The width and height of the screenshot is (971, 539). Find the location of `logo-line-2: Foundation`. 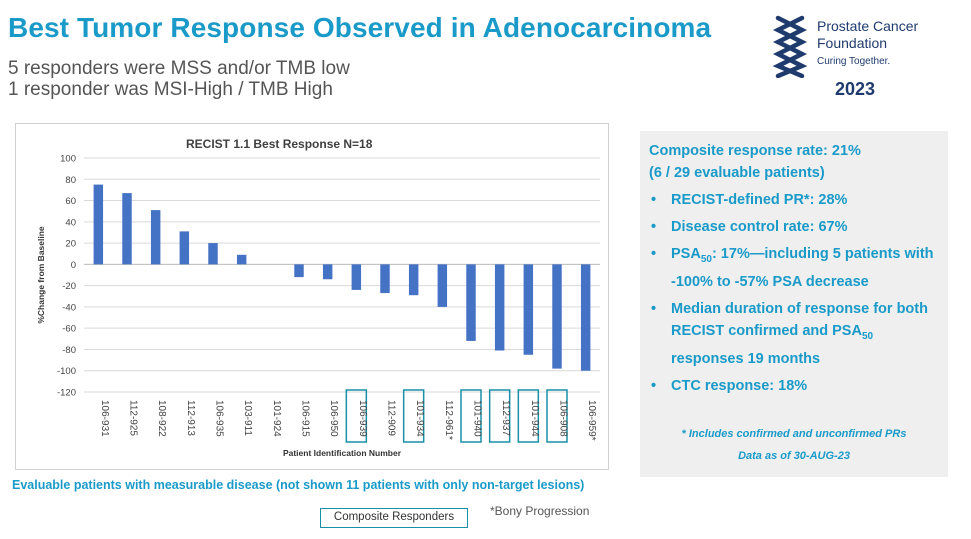

logo-line-2: Foundation is located at coordinates (852, 43).